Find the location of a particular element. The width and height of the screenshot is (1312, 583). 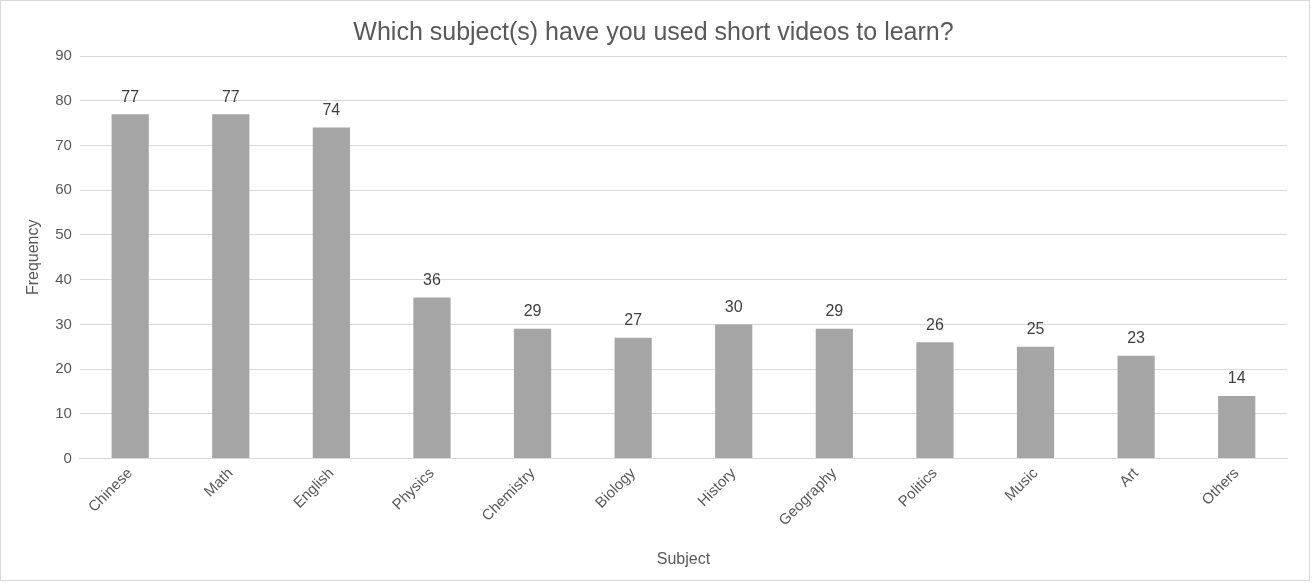

y-tick-label: 10 is located at coordinates (63, 412).